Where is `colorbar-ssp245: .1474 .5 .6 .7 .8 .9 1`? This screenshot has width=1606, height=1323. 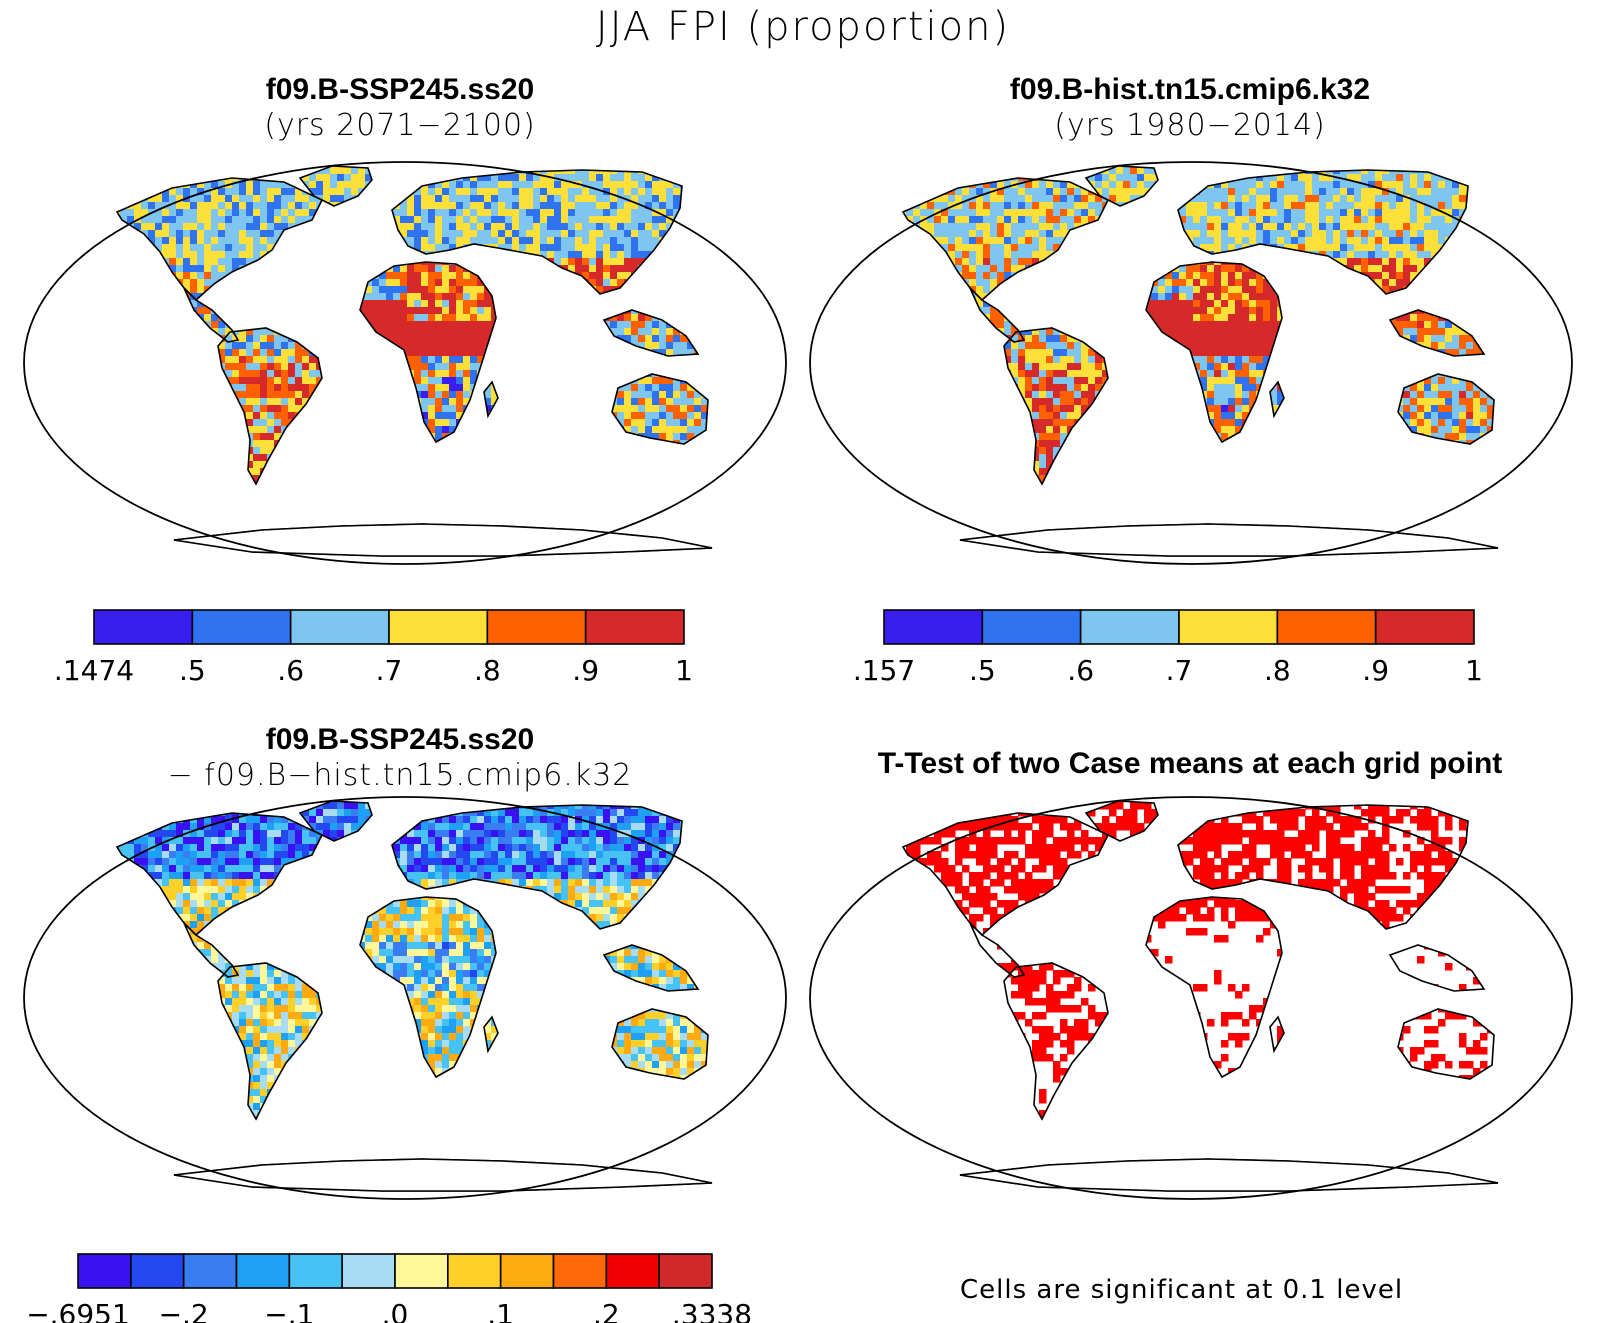 colorbar-ssp245: .1474 .5 .6 .7 .8 .9 1 is located at coordinates (373, 648).